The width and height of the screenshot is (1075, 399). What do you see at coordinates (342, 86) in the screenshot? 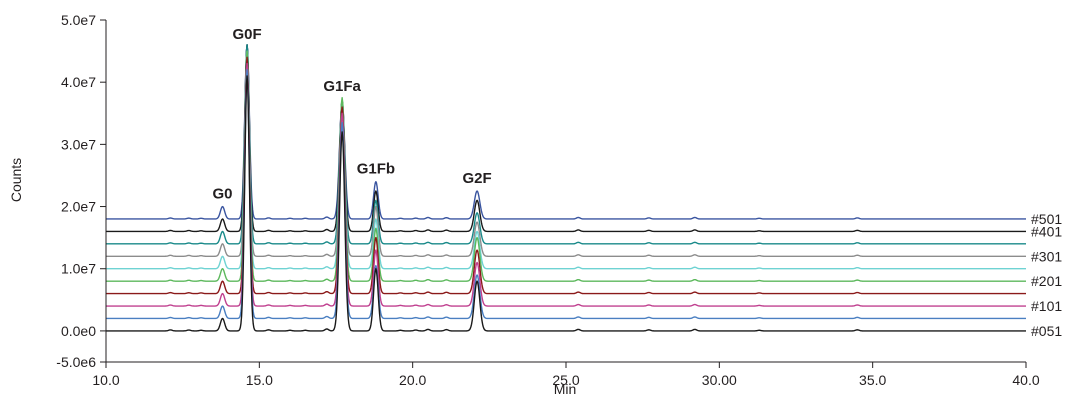
I see `peak-label: G1Fa` at bounding box center [342, 86].